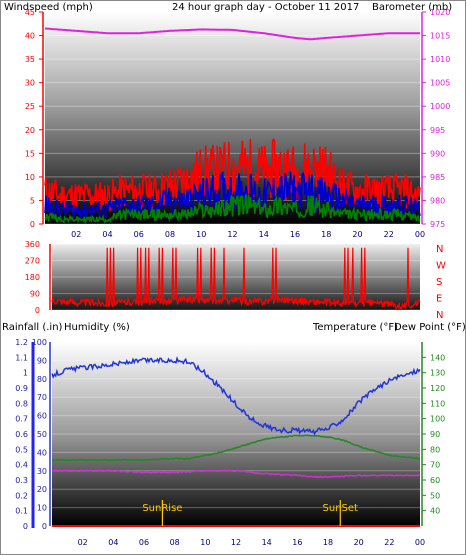  What do you see at coordinates (437, 419) in the screenshot?
I see `temperature-tick-label: 100` at bounding box center [437, 419].